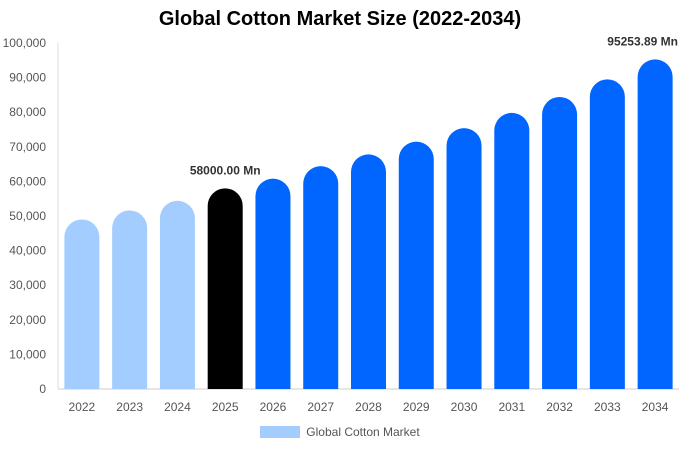  What do you see at coordinates (177, 407) in the screenshot?
I see `x-tick-label: 2024` at bounding box center [177, 407].